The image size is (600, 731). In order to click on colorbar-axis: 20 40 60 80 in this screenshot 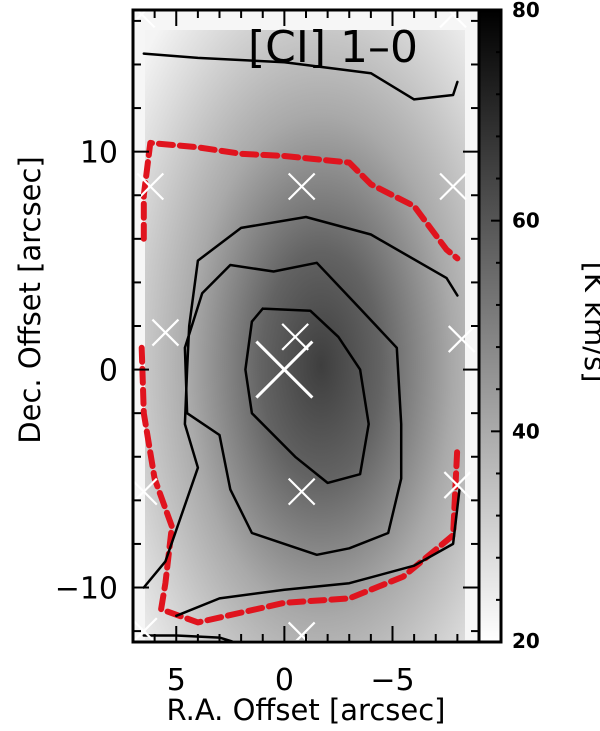, I will do `click(515, 326)`.